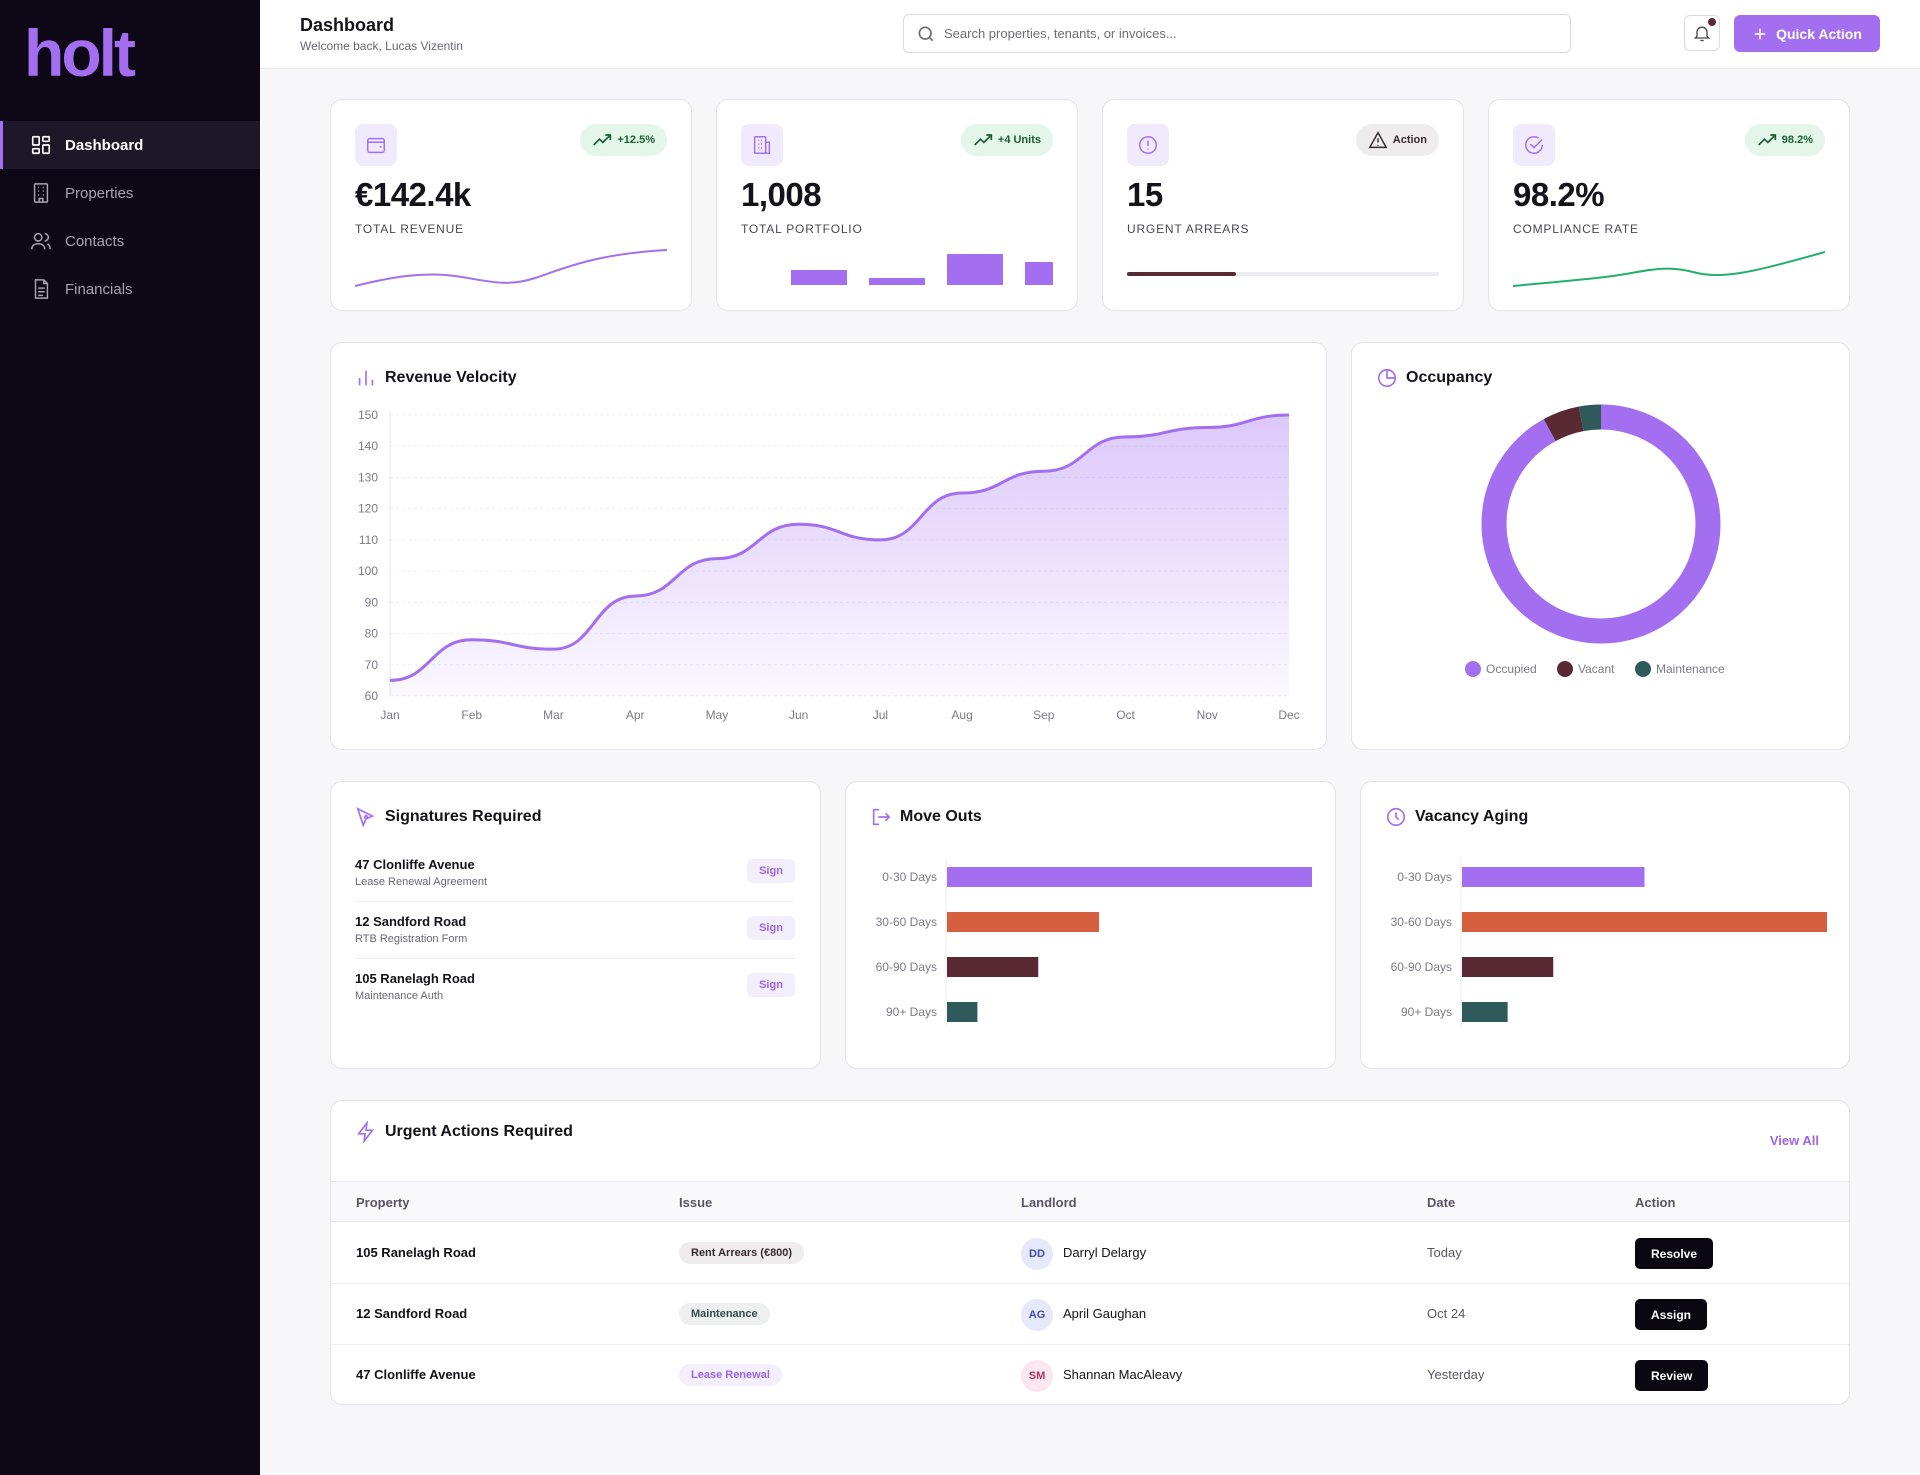  Describe the element at coordinates (368, 477) in the screenshot. I see `y-tick-label: 130` at that location.